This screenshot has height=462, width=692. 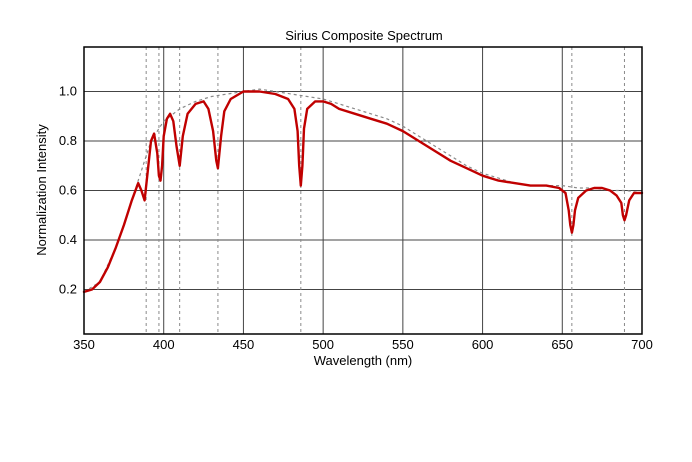 I want to click on chart-title: Sirius Composite Spectrum, so click(x=364, y=35).